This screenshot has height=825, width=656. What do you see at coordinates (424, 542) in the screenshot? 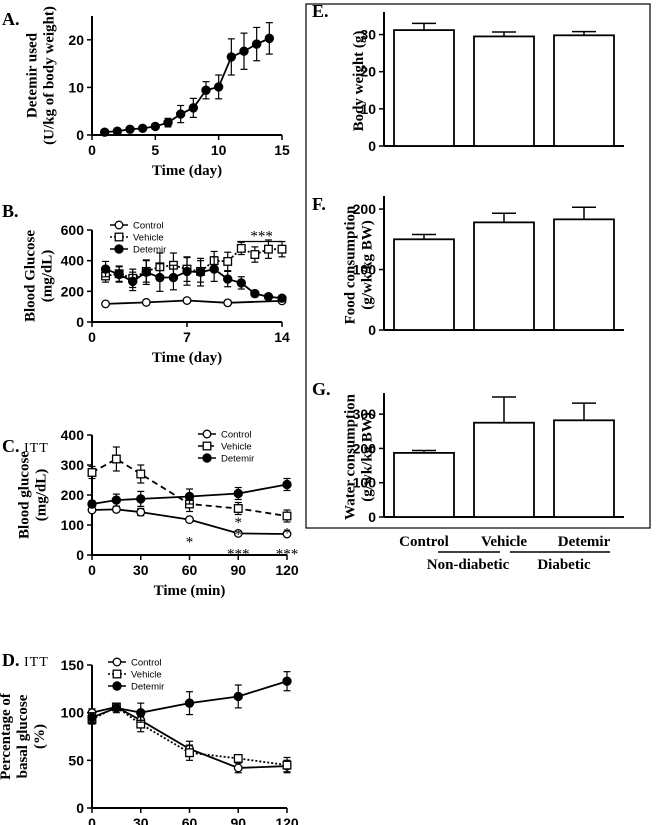
I see `category-label-control: Control` at bounding box center [424, 542].